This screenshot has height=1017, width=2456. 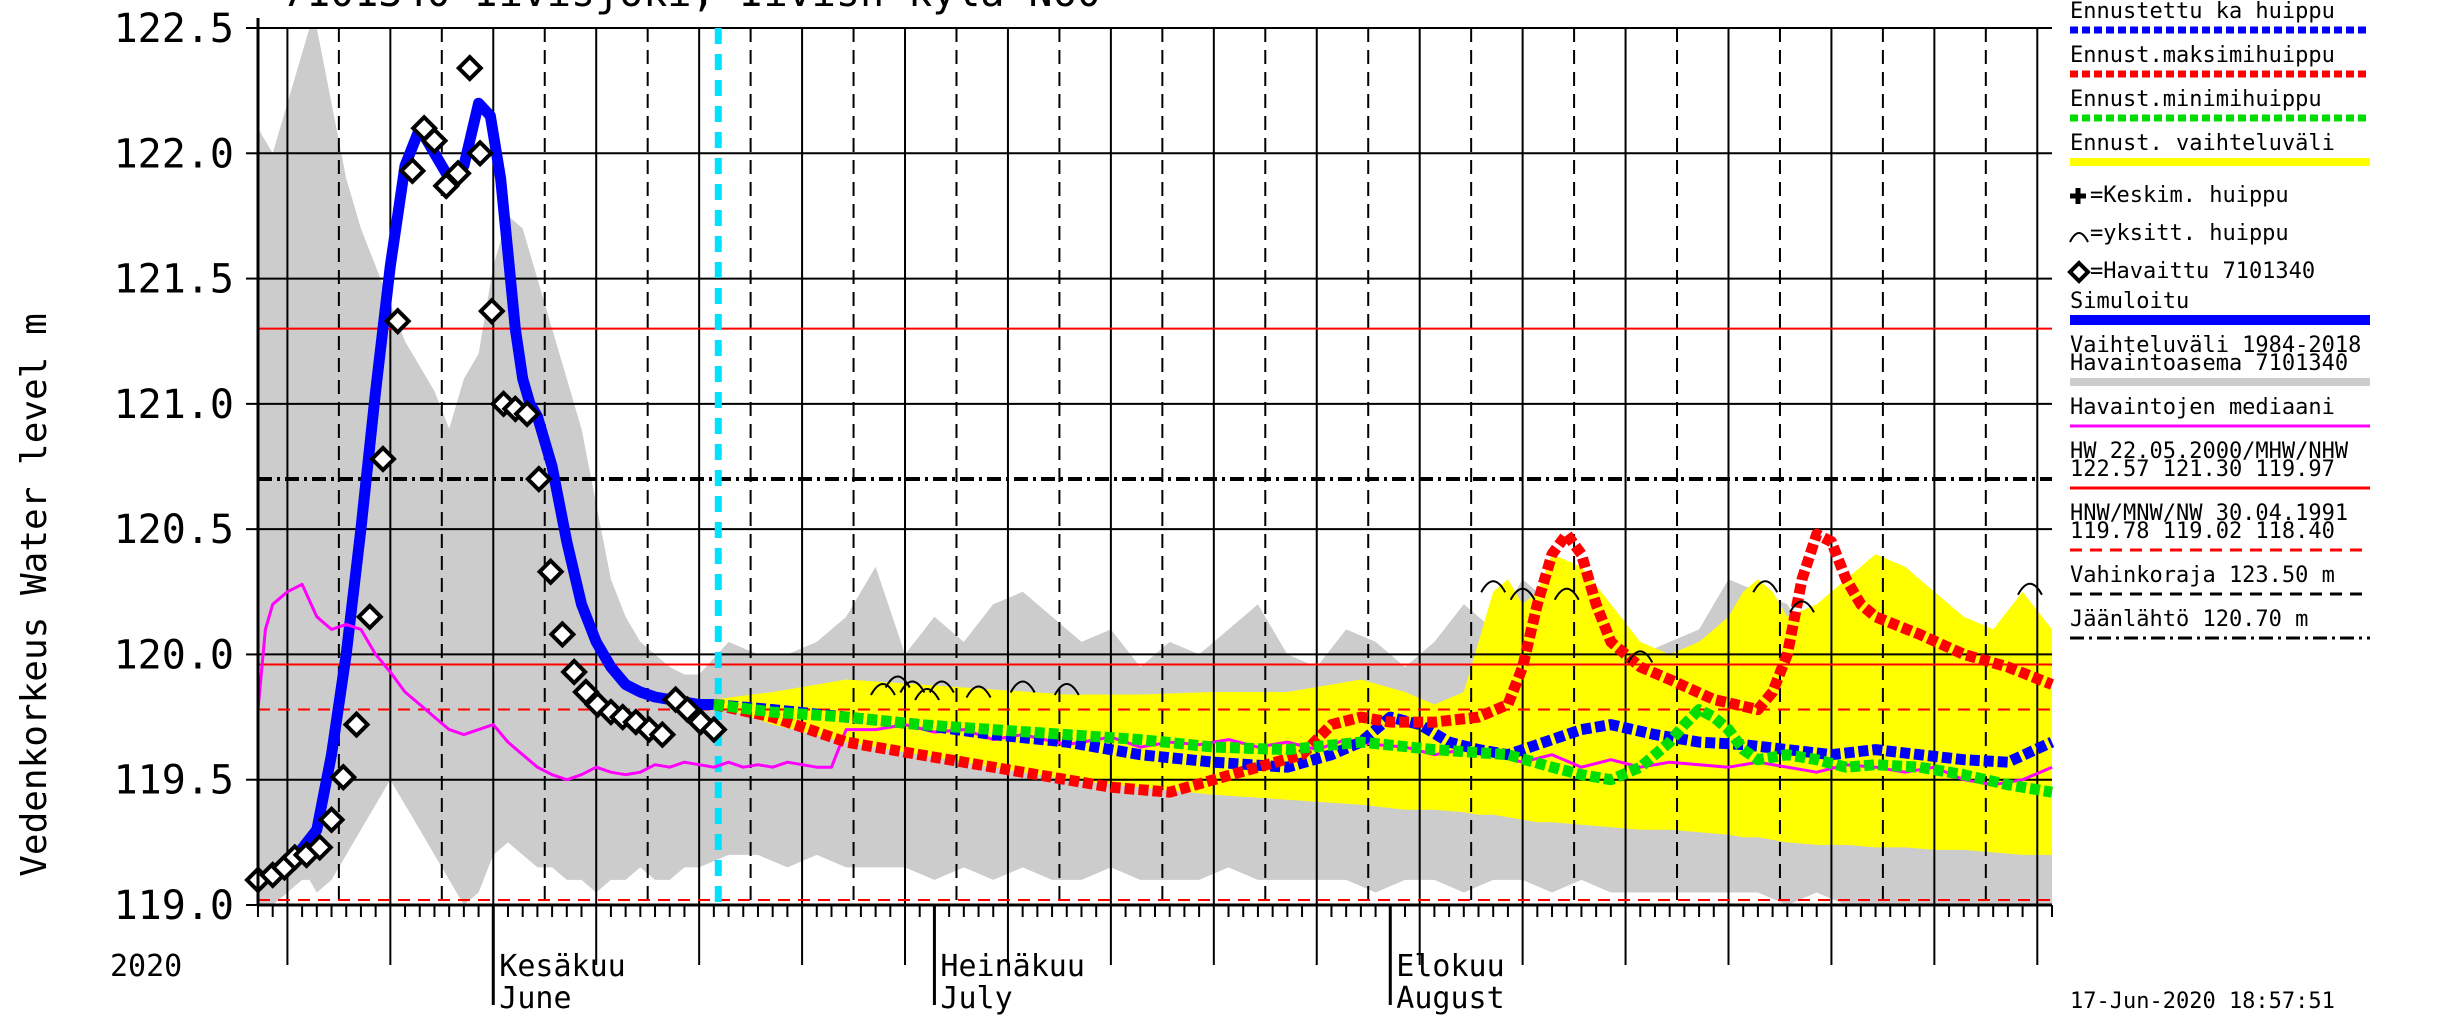 What do you see at coordinates (976, 998) in the screenshot?
I see `month-label-en: July` at bounding box center [976, 998].